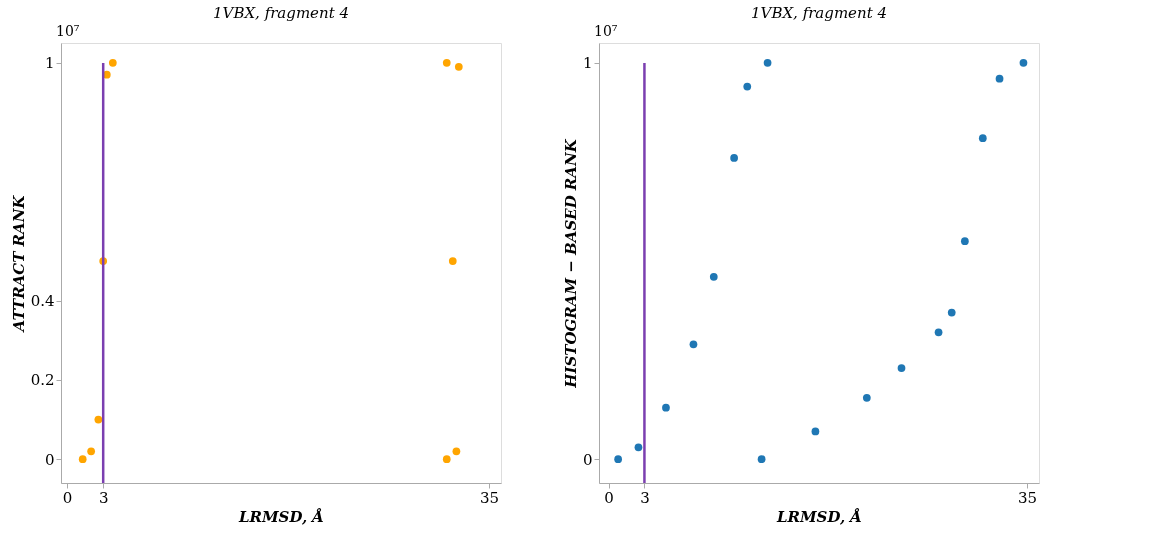 This screenshot has width=1153, height=541. Describe the element at coordinates (49, 459) in the screenshot. I see `y-tick-label: 0` at that location.